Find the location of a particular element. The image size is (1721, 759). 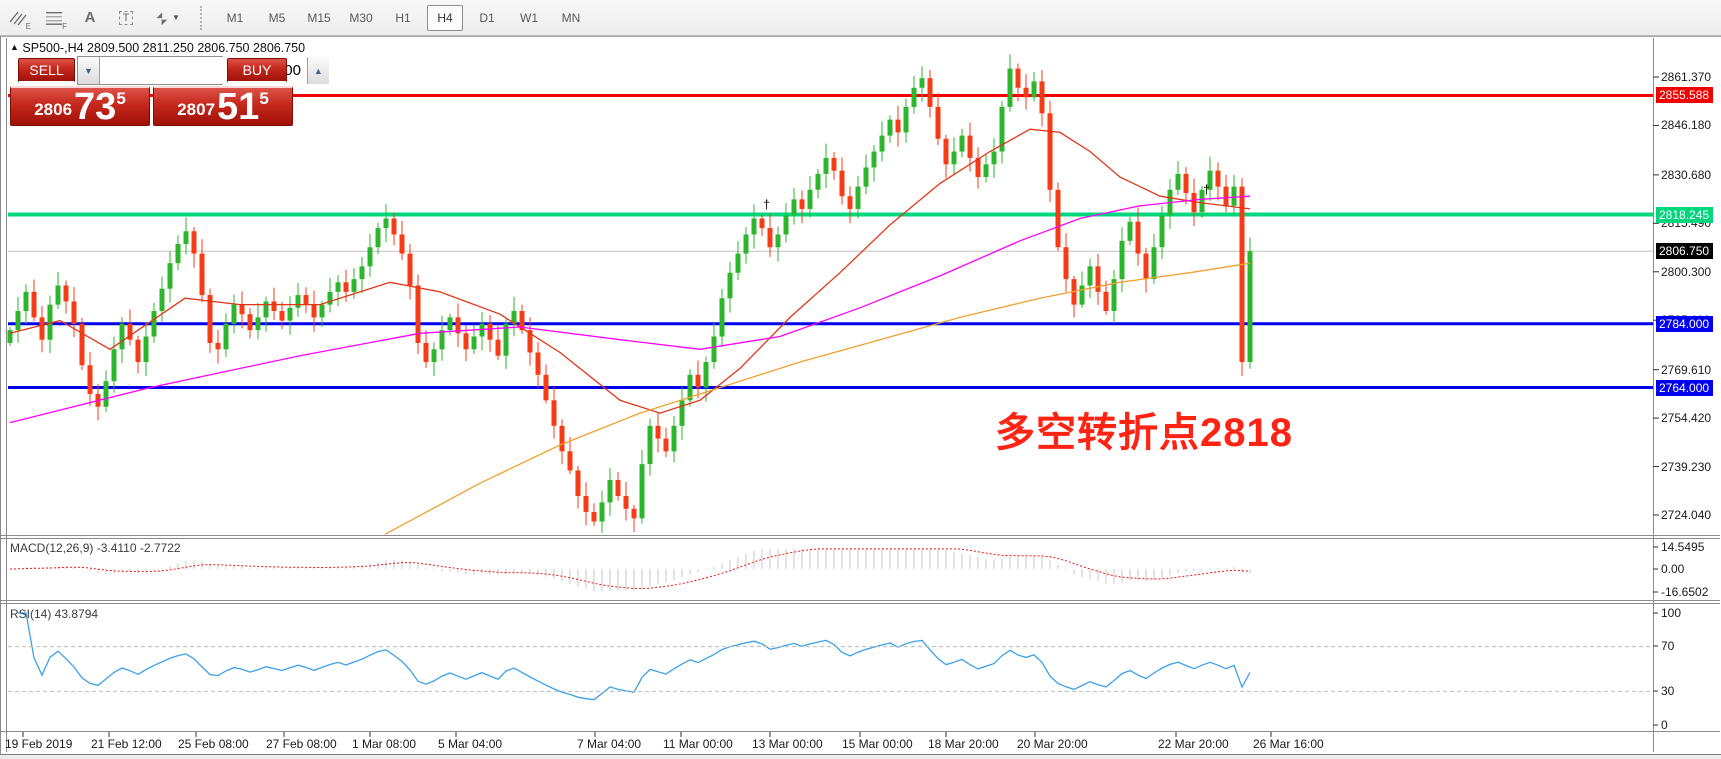

pane-left-border is located at coordinates (6, 395).